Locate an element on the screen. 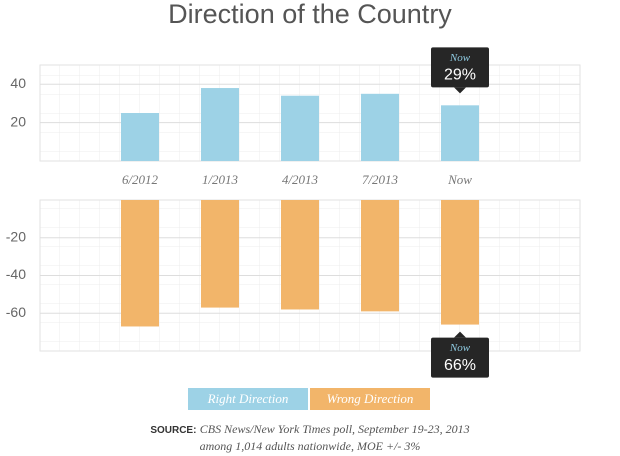  callout-text: 66% is located at coordinates (460, 365).